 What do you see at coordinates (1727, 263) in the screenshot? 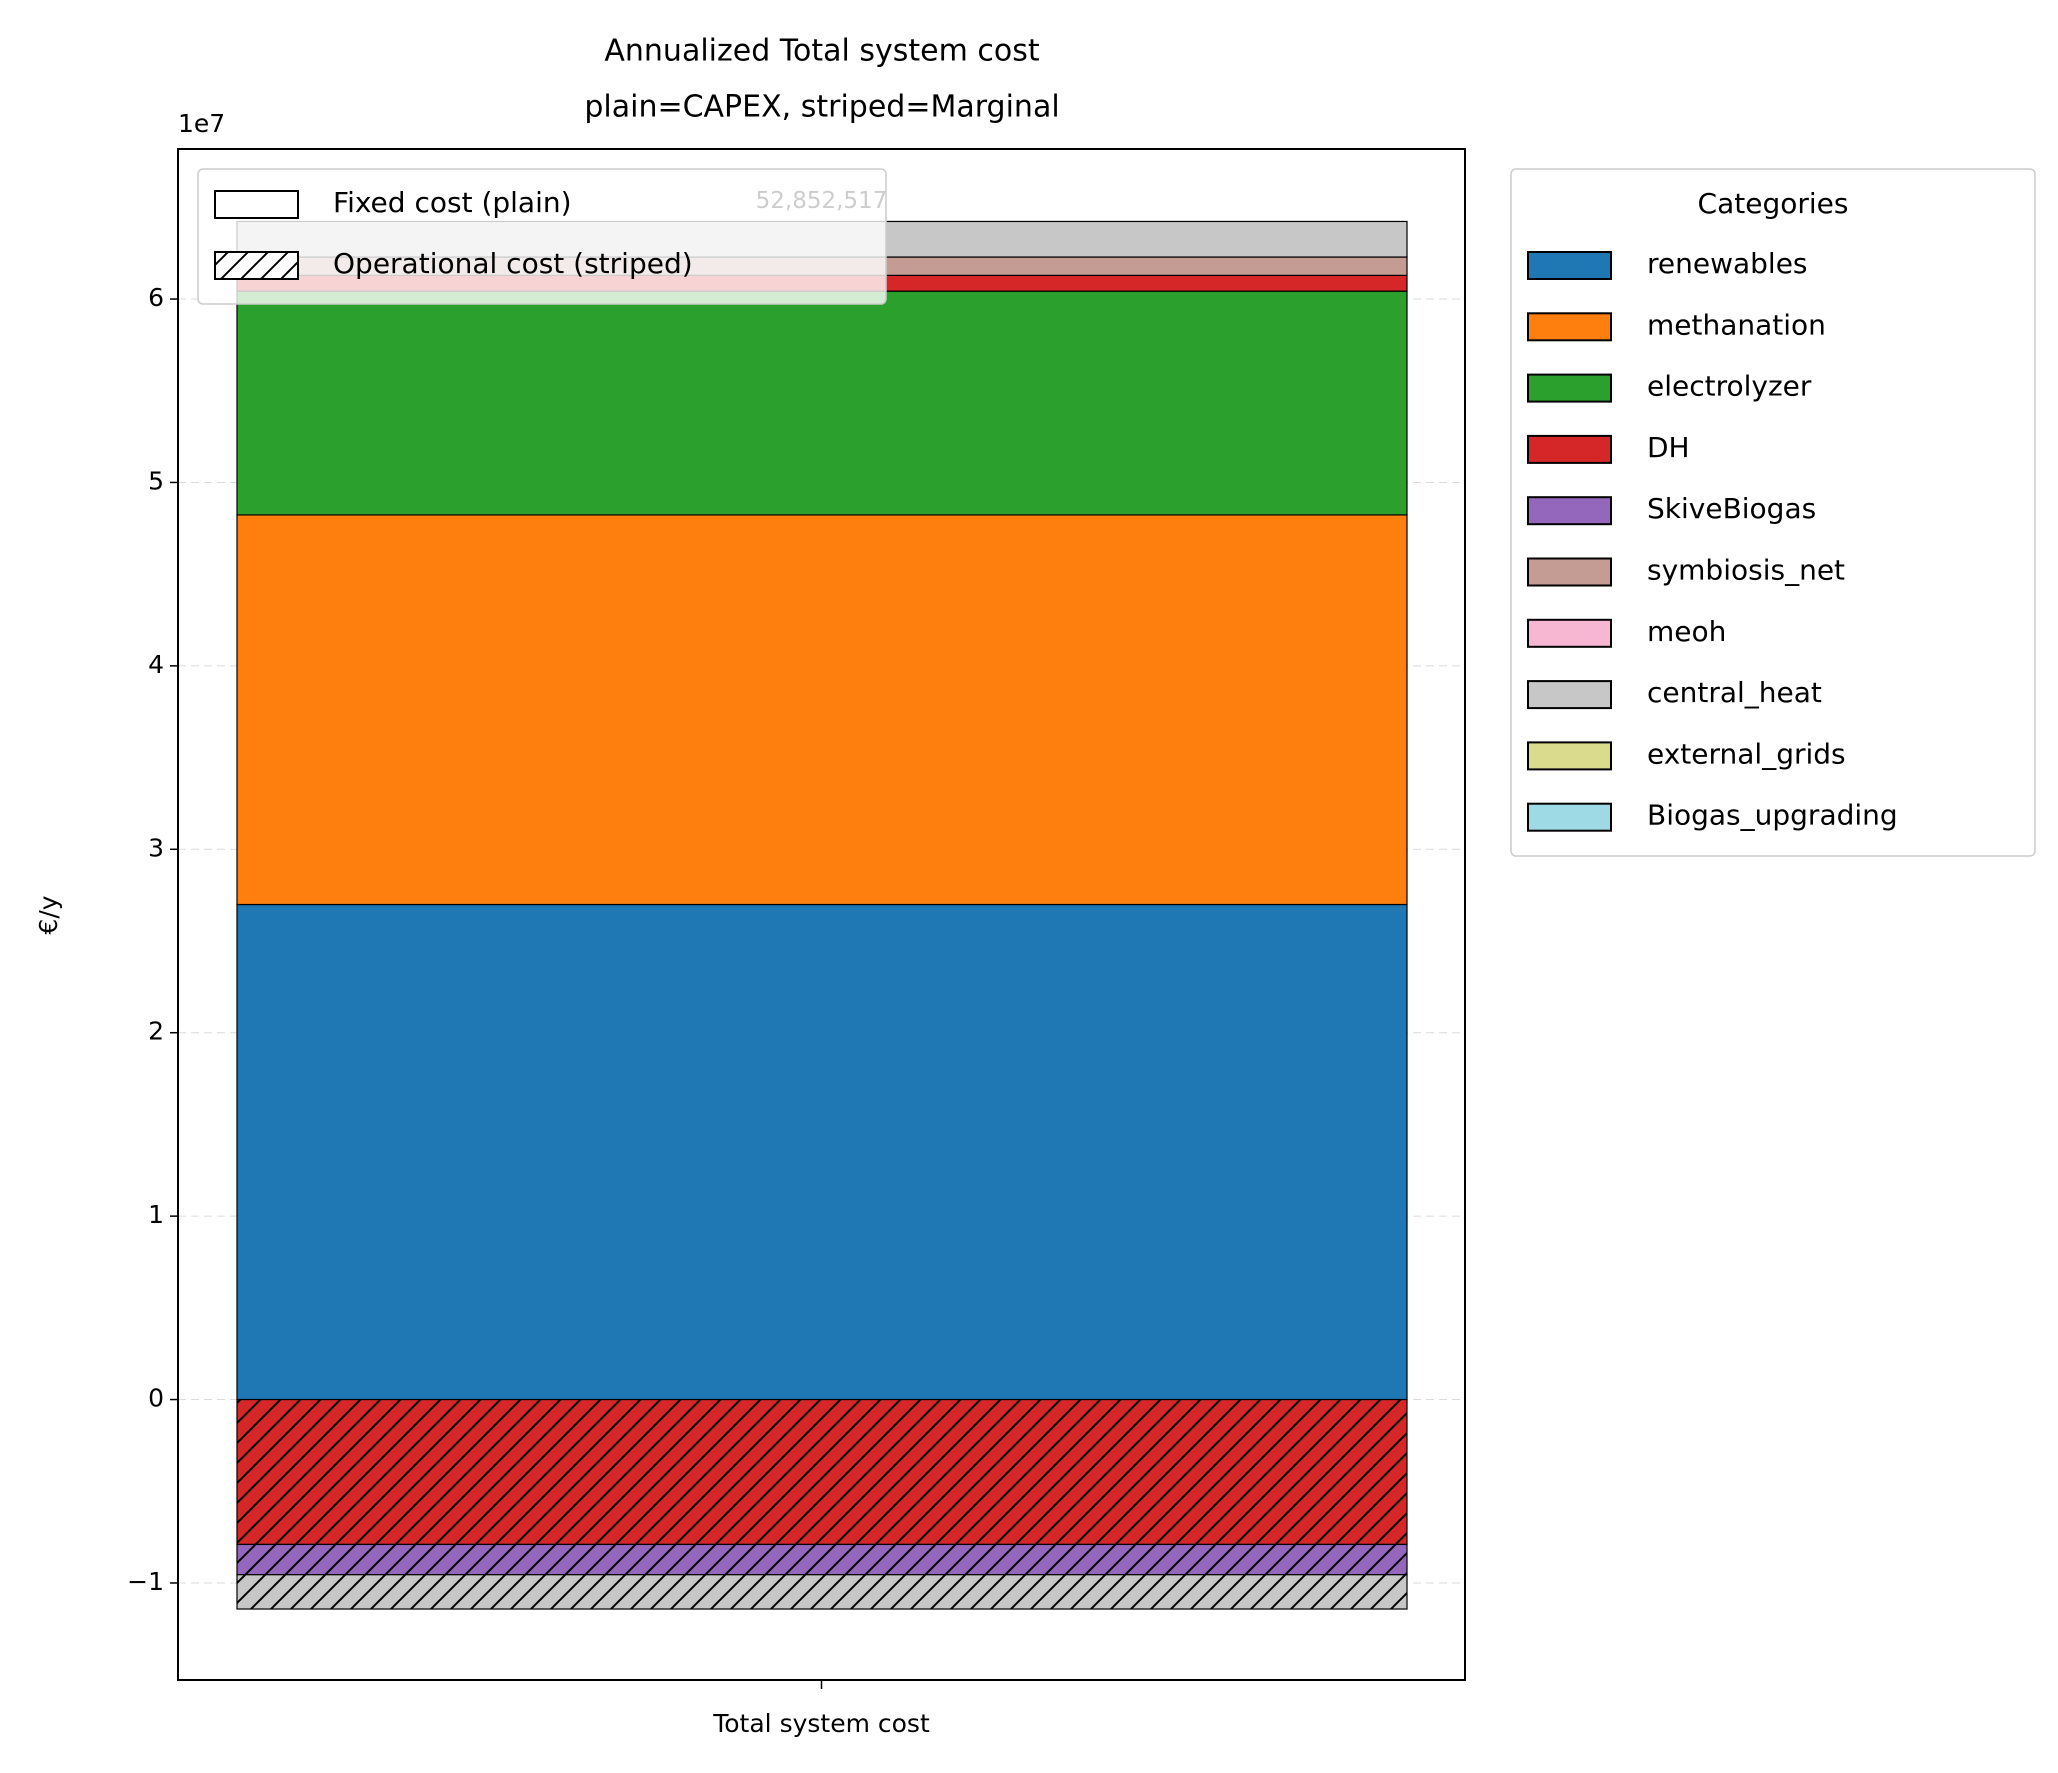
I see `legend-label: renewables` at bounding box center [1727, 263].